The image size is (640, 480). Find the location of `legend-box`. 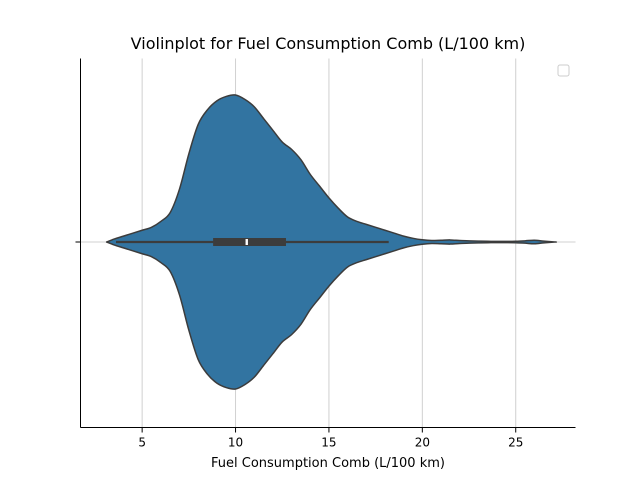

legend-box is located at coordinates (563, 70).